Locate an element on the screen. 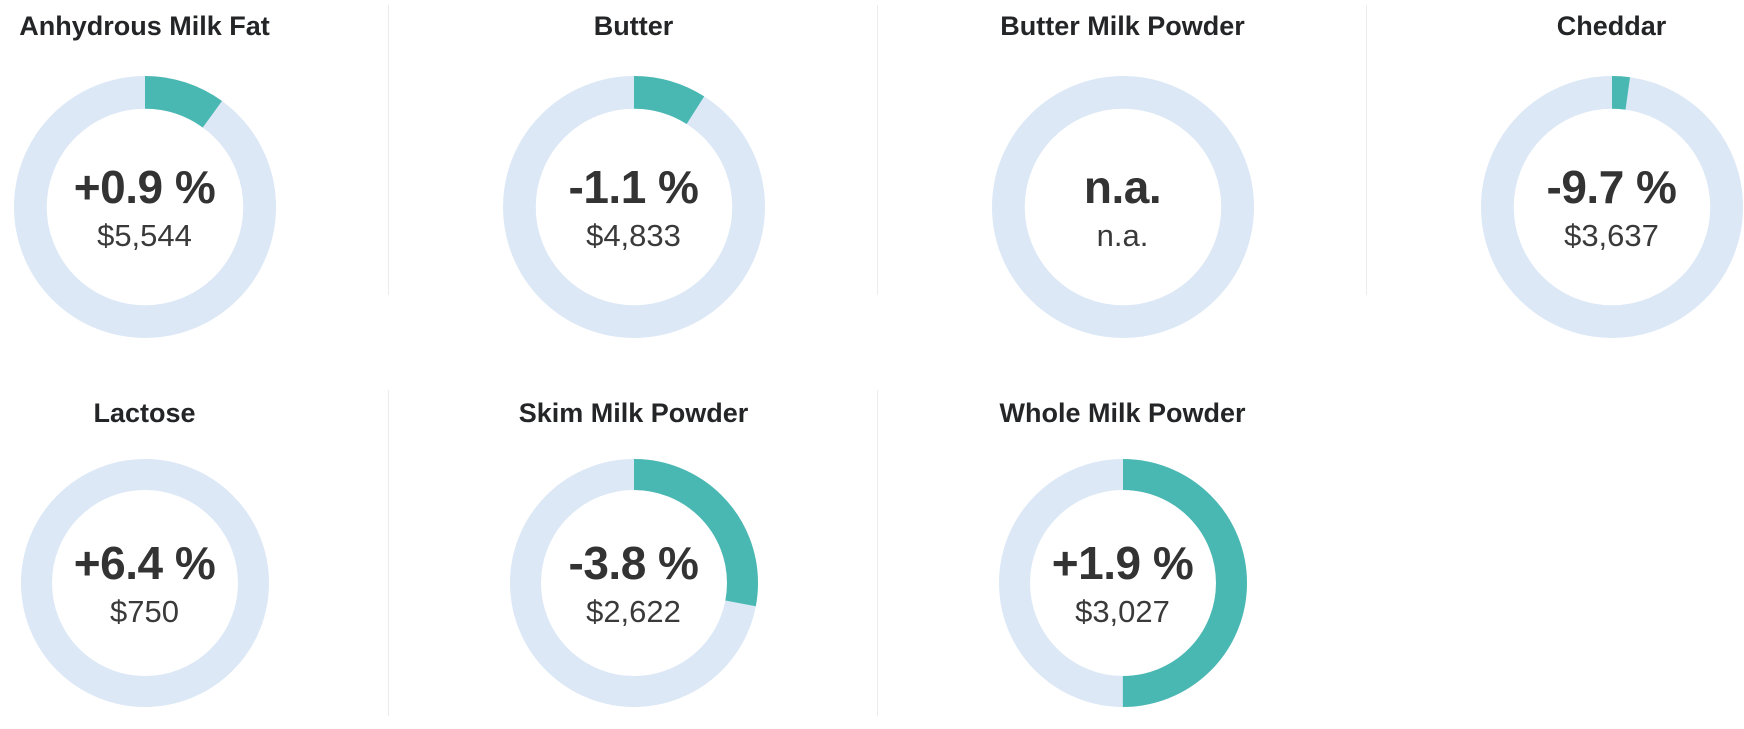  product-title: Butter is located at coordinates (633, 26).